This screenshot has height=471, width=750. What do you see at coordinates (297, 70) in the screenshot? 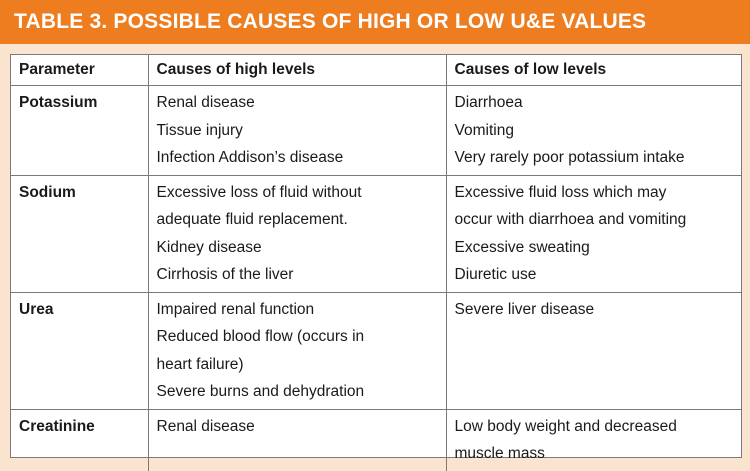
I see `header-high: Causes of high levels` at bounding box center [297, 70].